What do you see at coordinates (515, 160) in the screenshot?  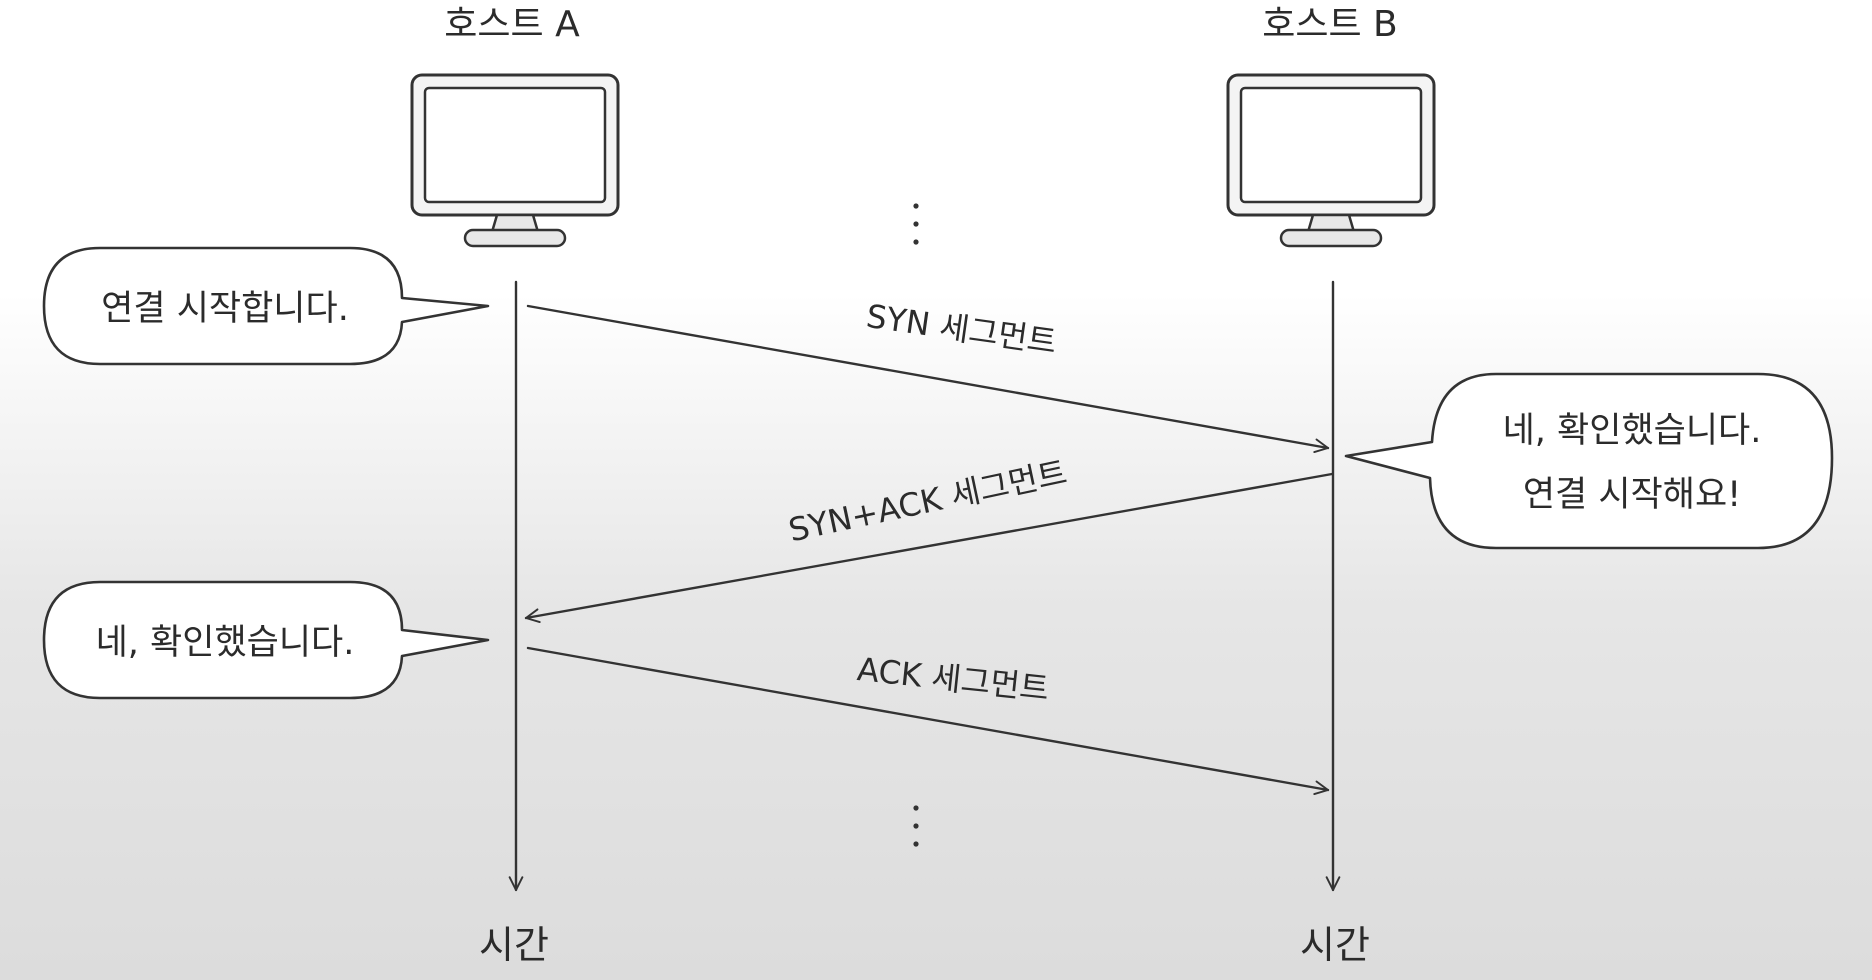 I see `host-a-monitor-icon` at bounding box center [515, 160].